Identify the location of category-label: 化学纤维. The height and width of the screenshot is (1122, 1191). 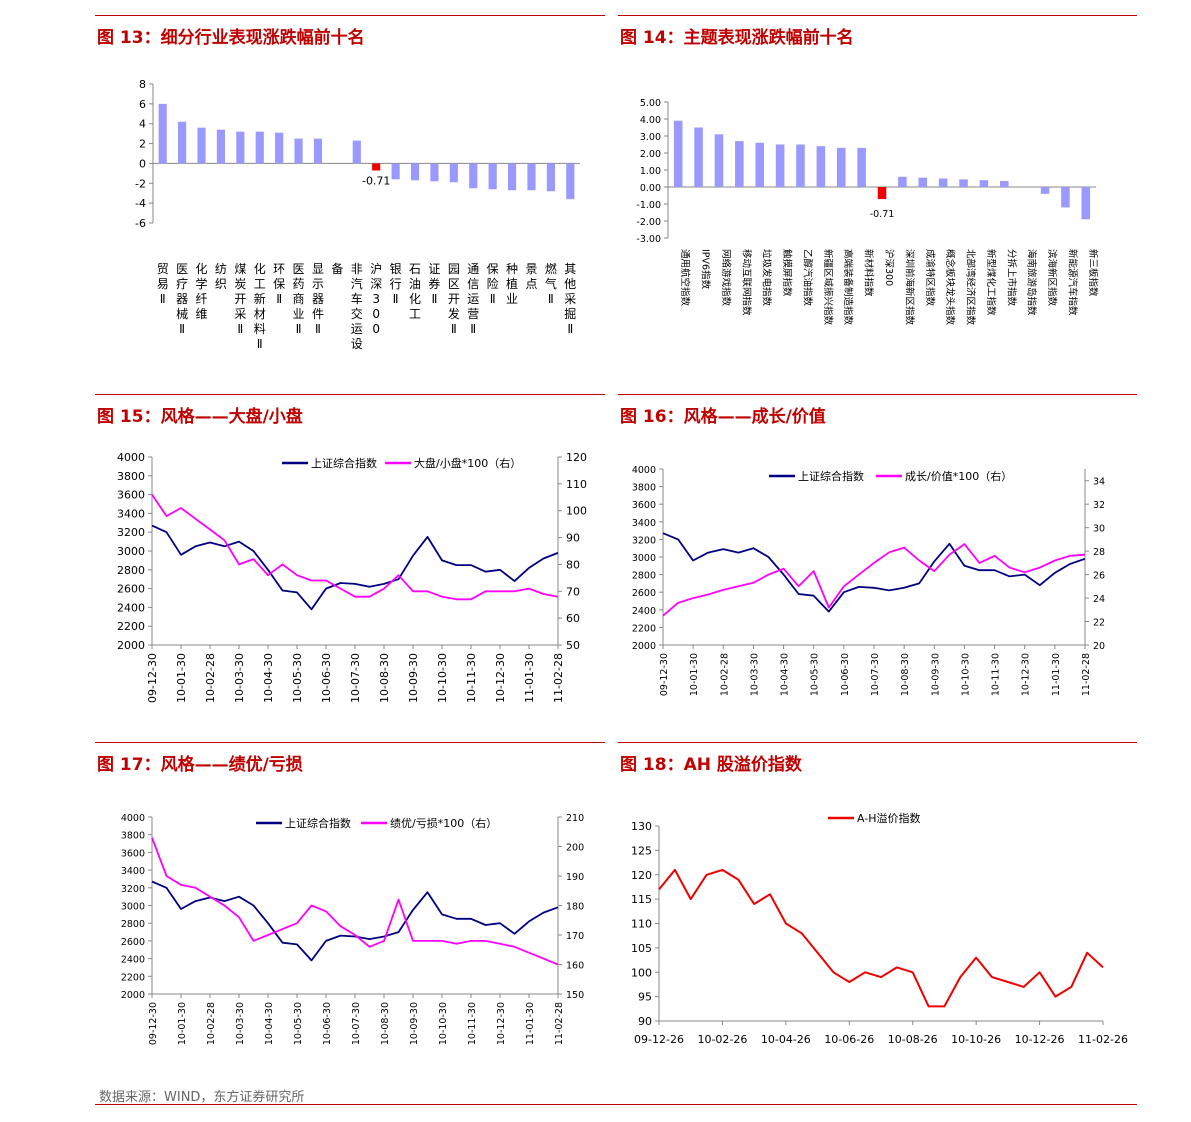
(202, 291).